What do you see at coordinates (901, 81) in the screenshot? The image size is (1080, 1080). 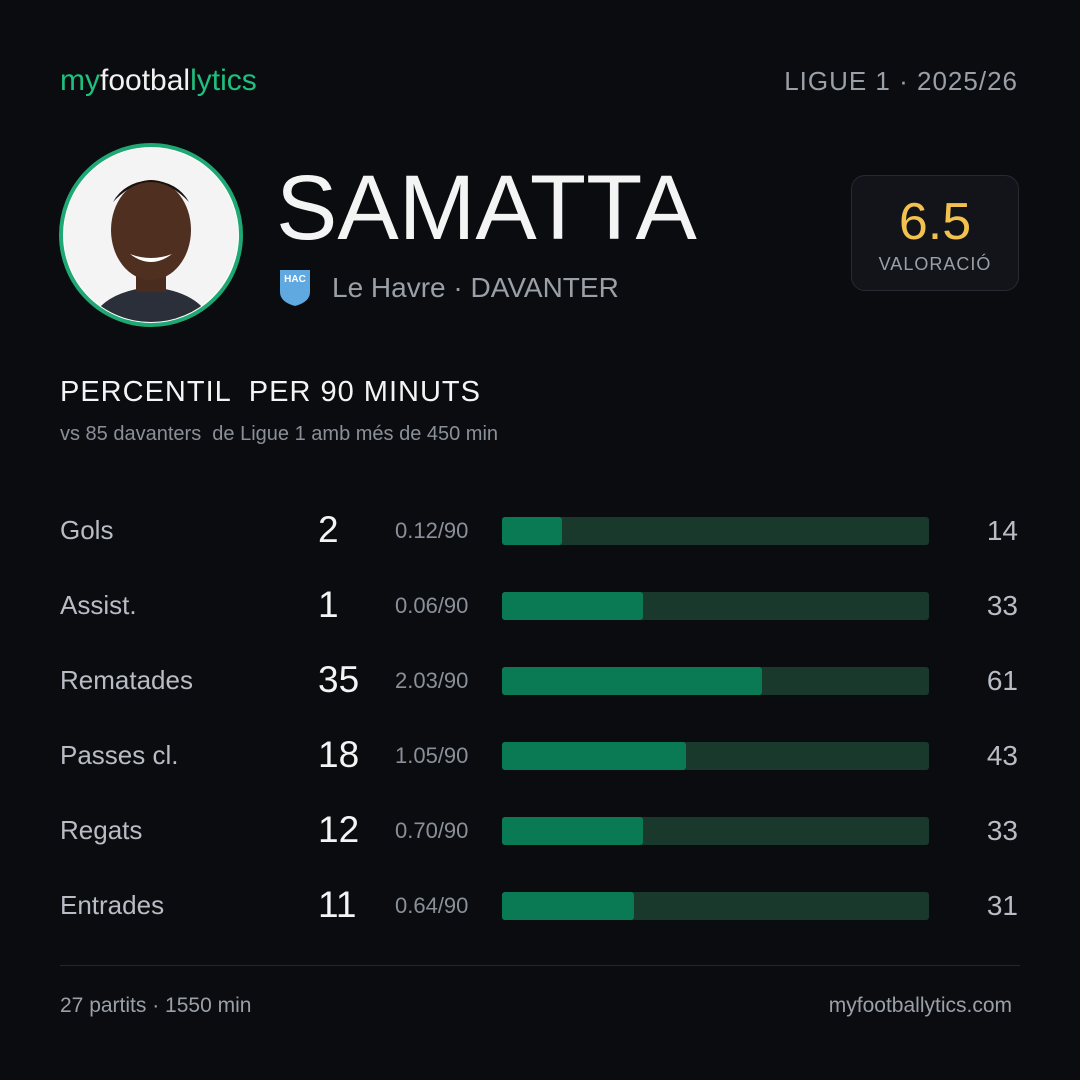 I see `league: LIGUE 1 · 2025/26` at bounding box center [901, 81].